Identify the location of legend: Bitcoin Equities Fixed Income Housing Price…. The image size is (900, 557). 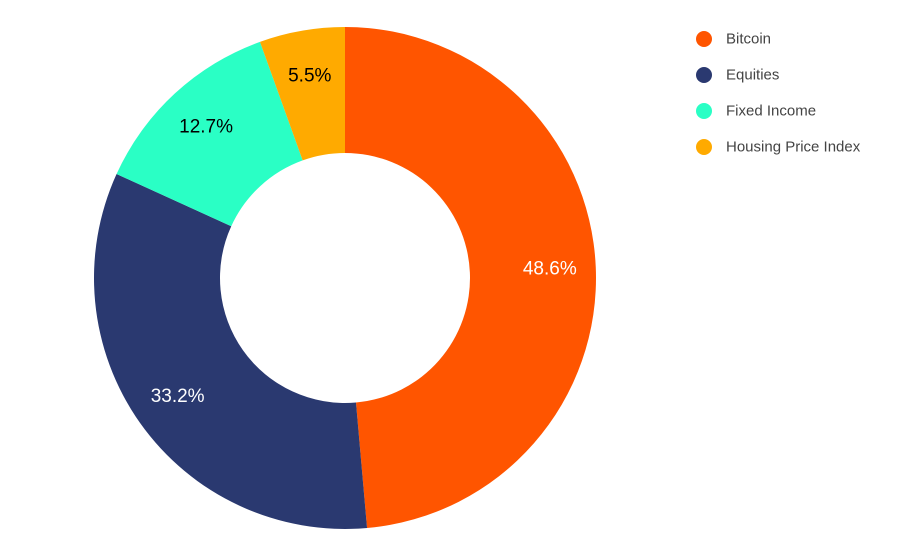
(778, 93).